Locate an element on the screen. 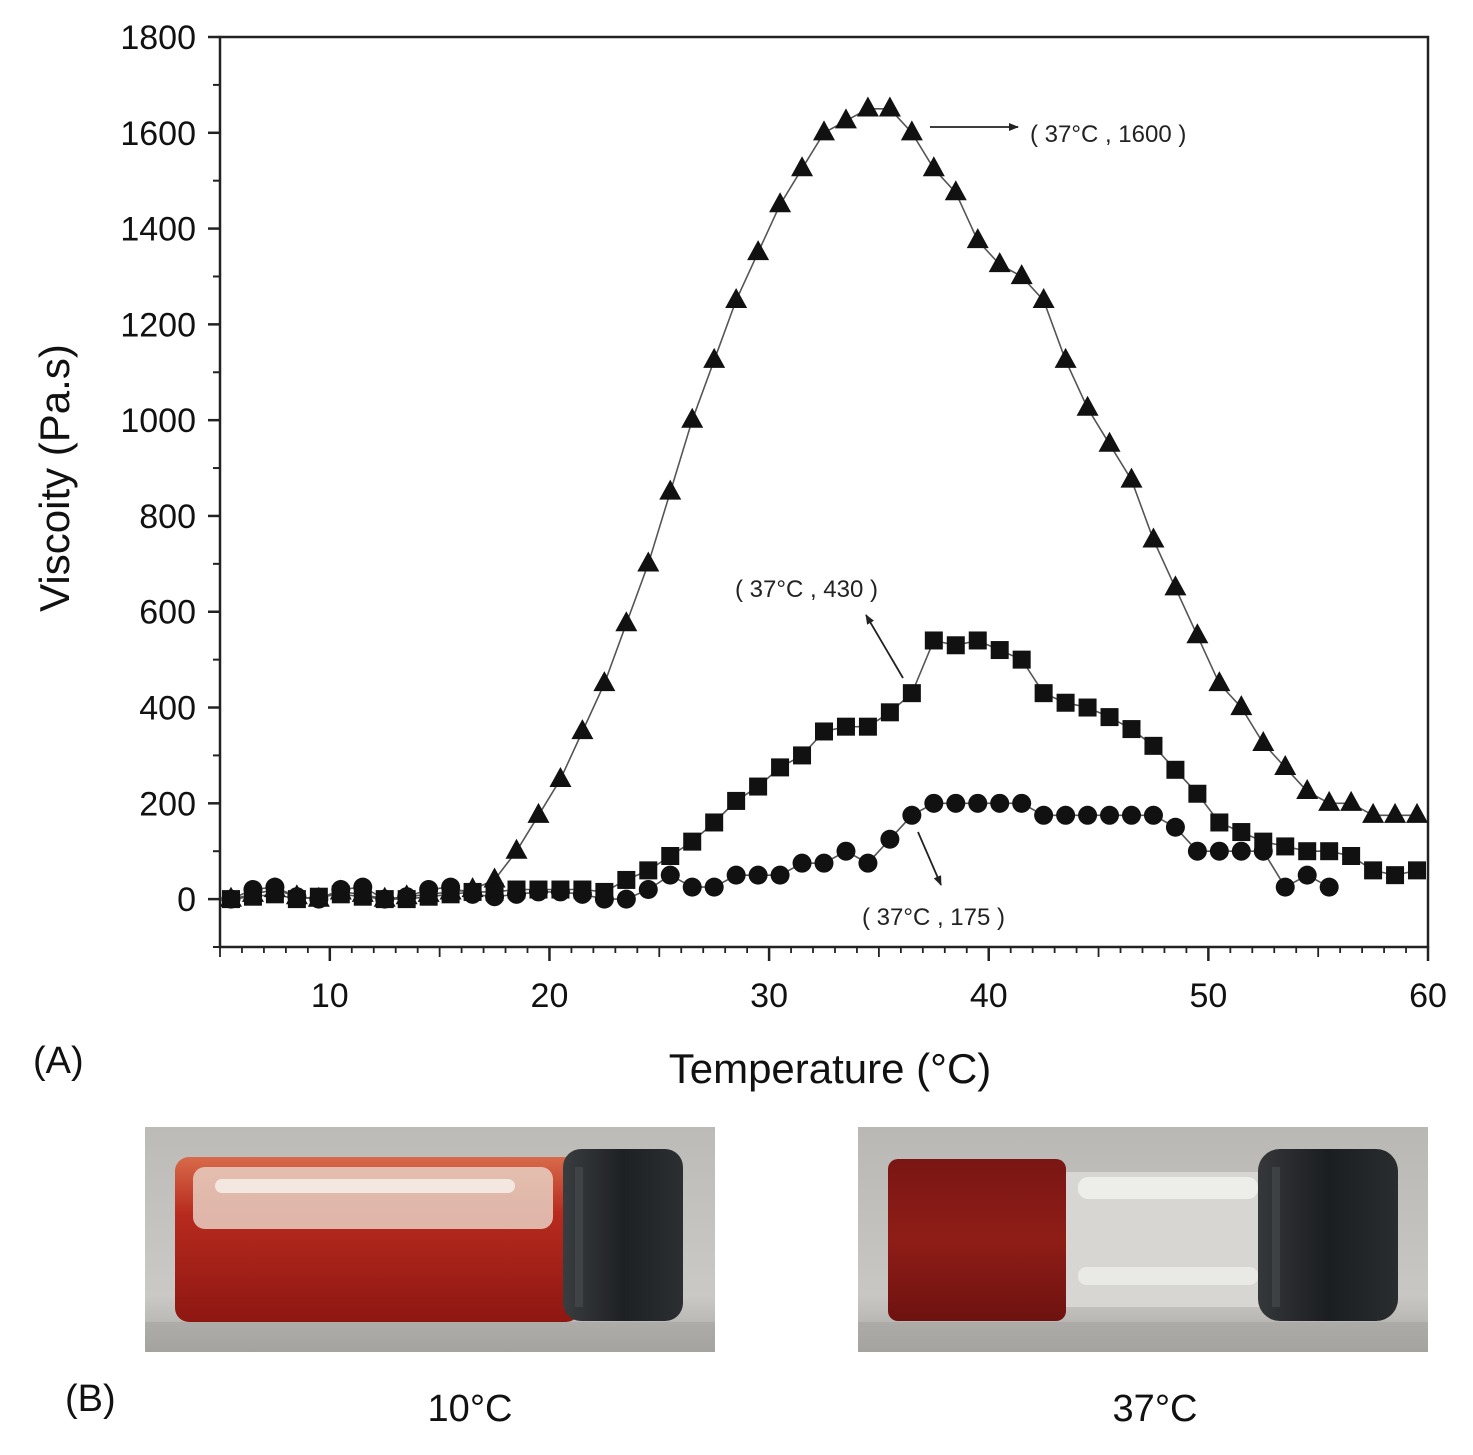 This screenshot has width=1473, height=1455. annotation-label: ( 37°C , 1600 ) is located at coordinates (1108, 134).